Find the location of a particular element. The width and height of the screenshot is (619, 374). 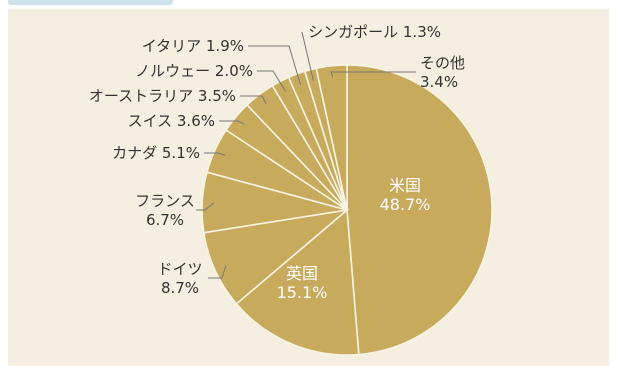

slice-value-1: 15.1% is located at coordinates (302, 292).